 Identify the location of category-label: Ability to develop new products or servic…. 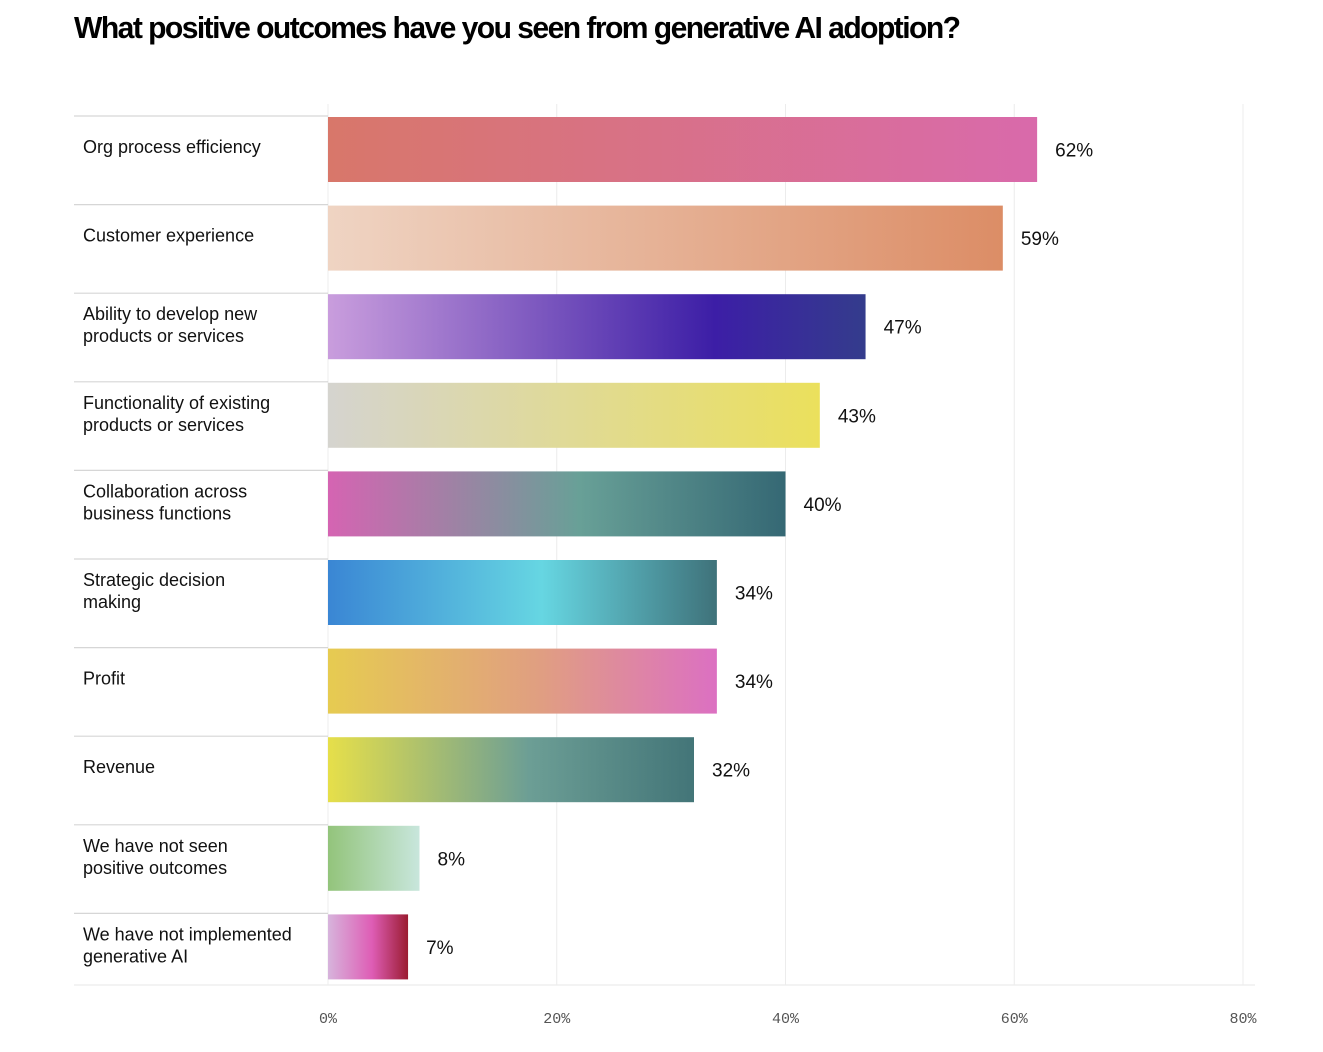
(170, 325).